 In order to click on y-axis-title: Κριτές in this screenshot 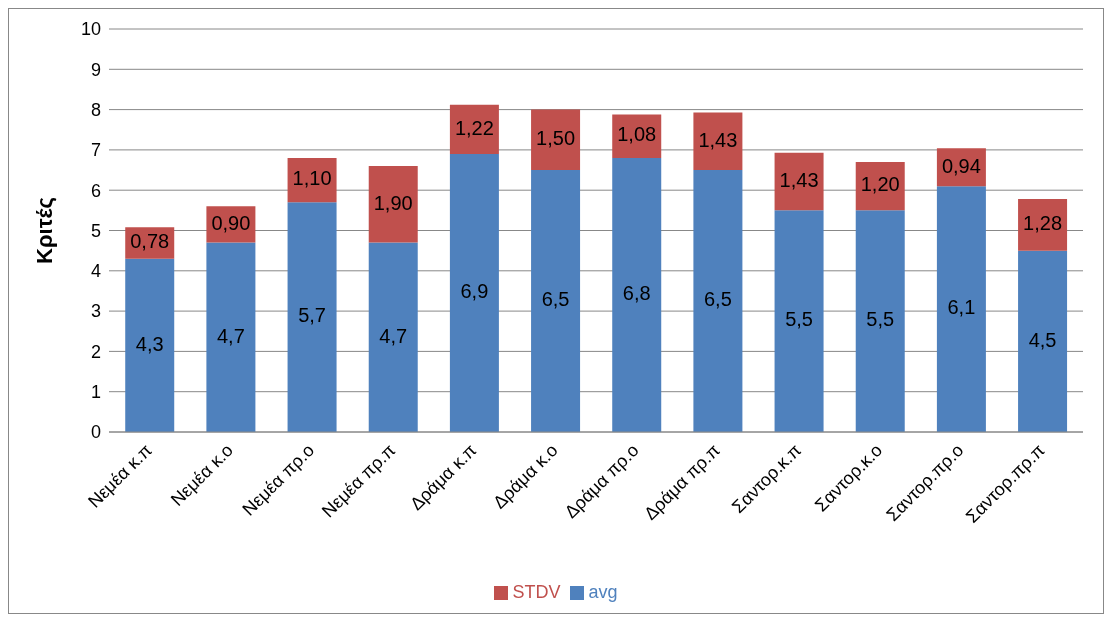, I will do `click(44, 230)`.